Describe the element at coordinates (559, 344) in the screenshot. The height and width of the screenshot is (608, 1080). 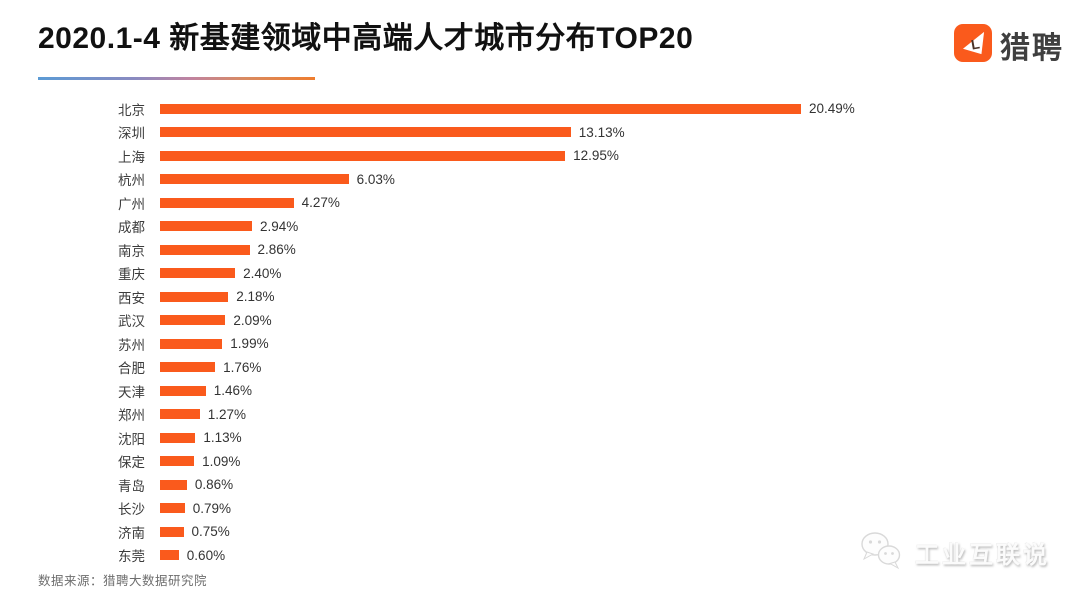
I see `chart-row: 苏州 1.99%` at that location.